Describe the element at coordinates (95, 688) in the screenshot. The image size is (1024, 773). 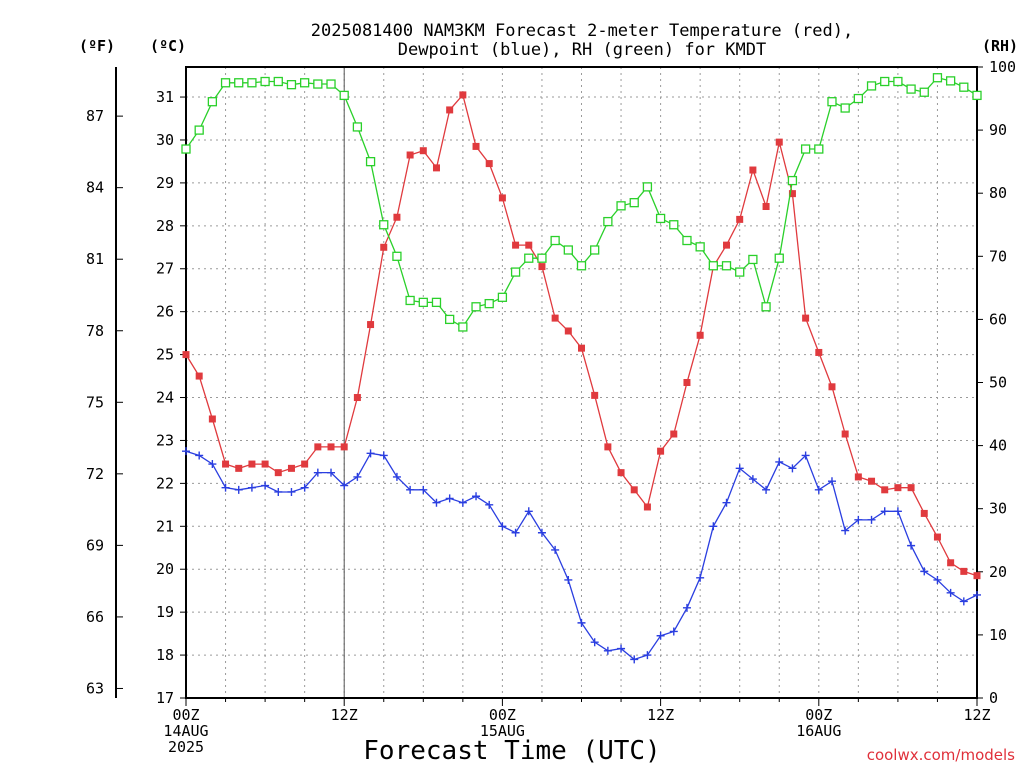
I see `f-tick-label: 63` at that location.